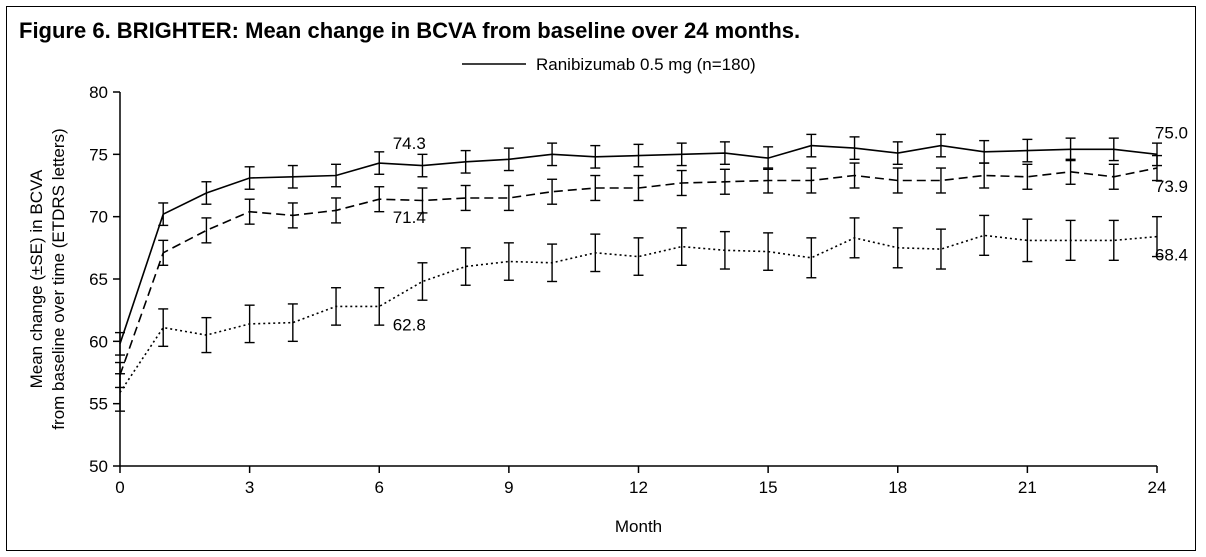 The image size is (1206, 557). What do you see at coordinates (36, 278) in the screenshot?
I see `y-axis-label: Mean change (±SE) in BCVA` at bounding box center [36, 278].